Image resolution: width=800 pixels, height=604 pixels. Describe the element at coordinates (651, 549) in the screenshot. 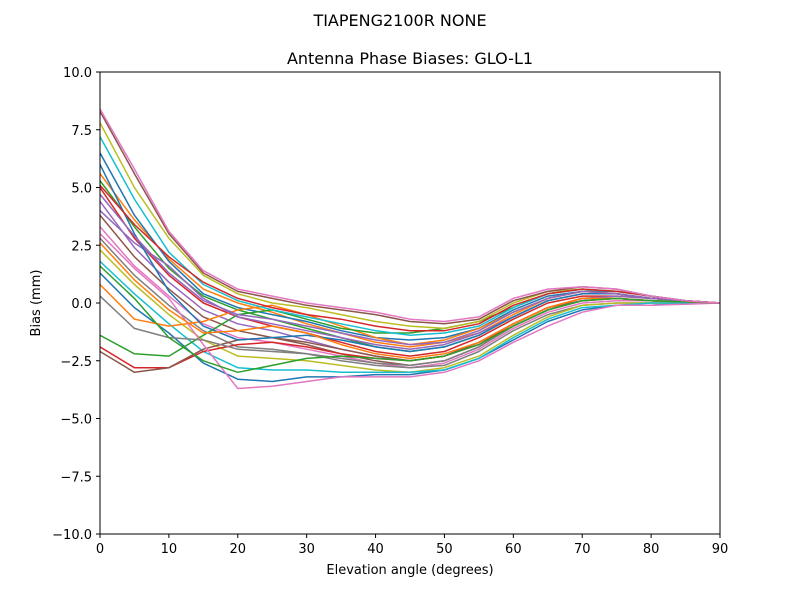

I see `x-tick-label: 80` at that location.